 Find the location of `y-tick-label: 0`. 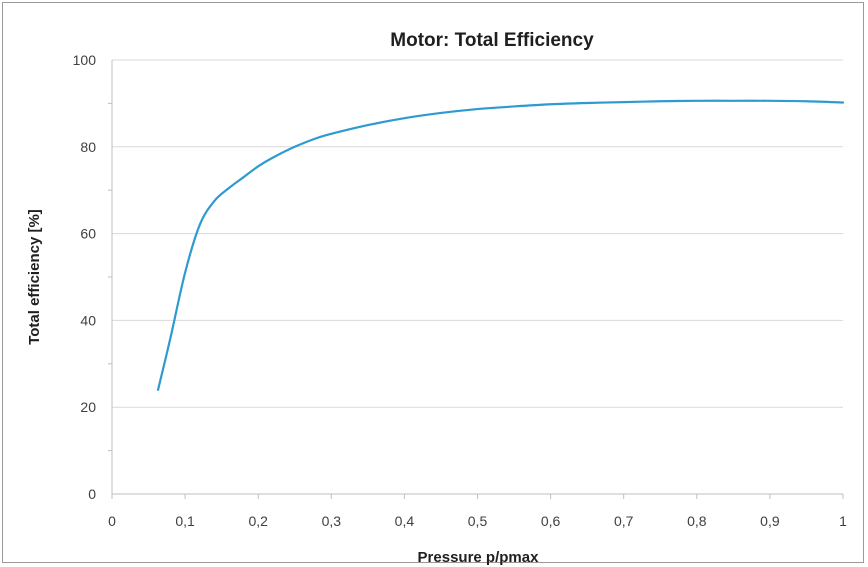

y-tick-label: 0 is located at coordinates (92, 494).